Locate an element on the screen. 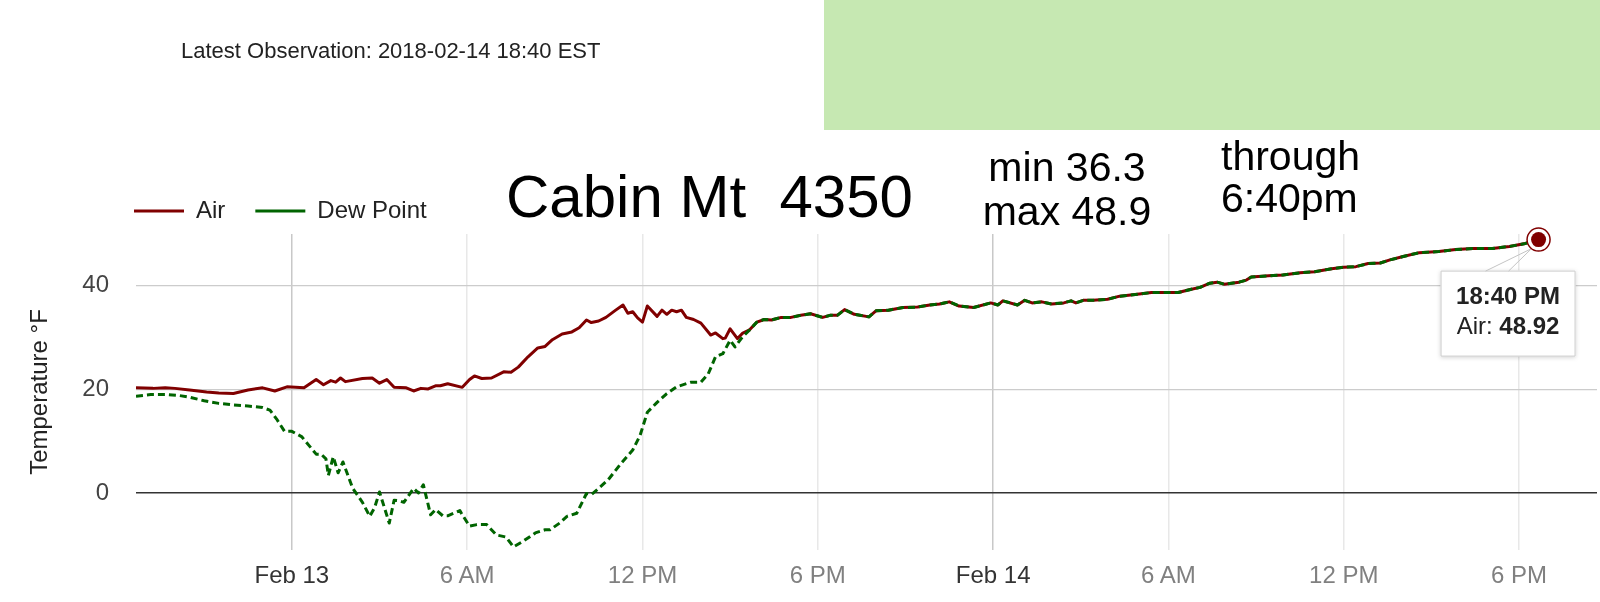 This screenshot has height=602, width=1600. y-tick-label: 0 is located at coordinates (102, 491).